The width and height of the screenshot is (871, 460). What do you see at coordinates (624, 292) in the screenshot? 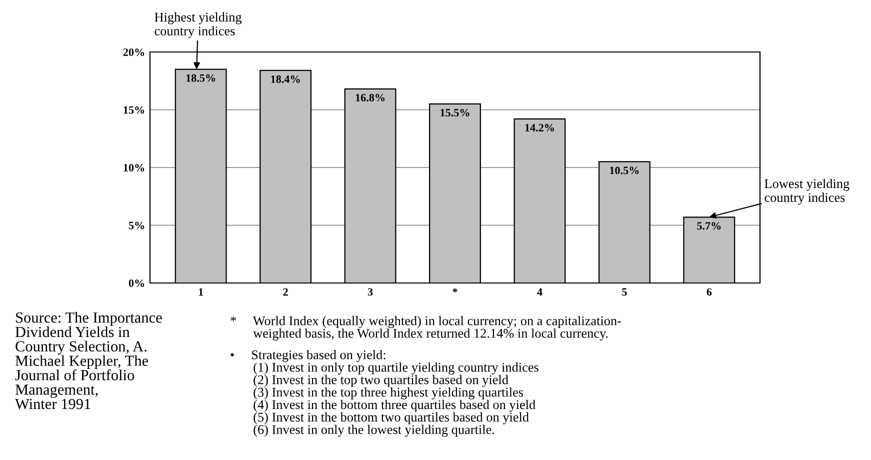
I see `x-tick-label: 5` at bounding box center [624, 292].